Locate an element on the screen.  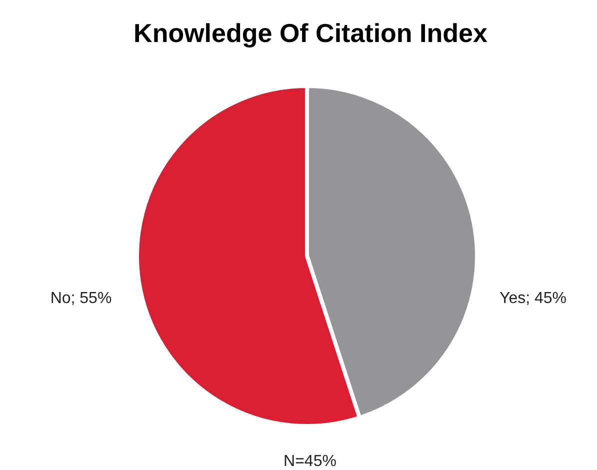
slice-label: Yes; 45% is located at coordinates (533, 298).